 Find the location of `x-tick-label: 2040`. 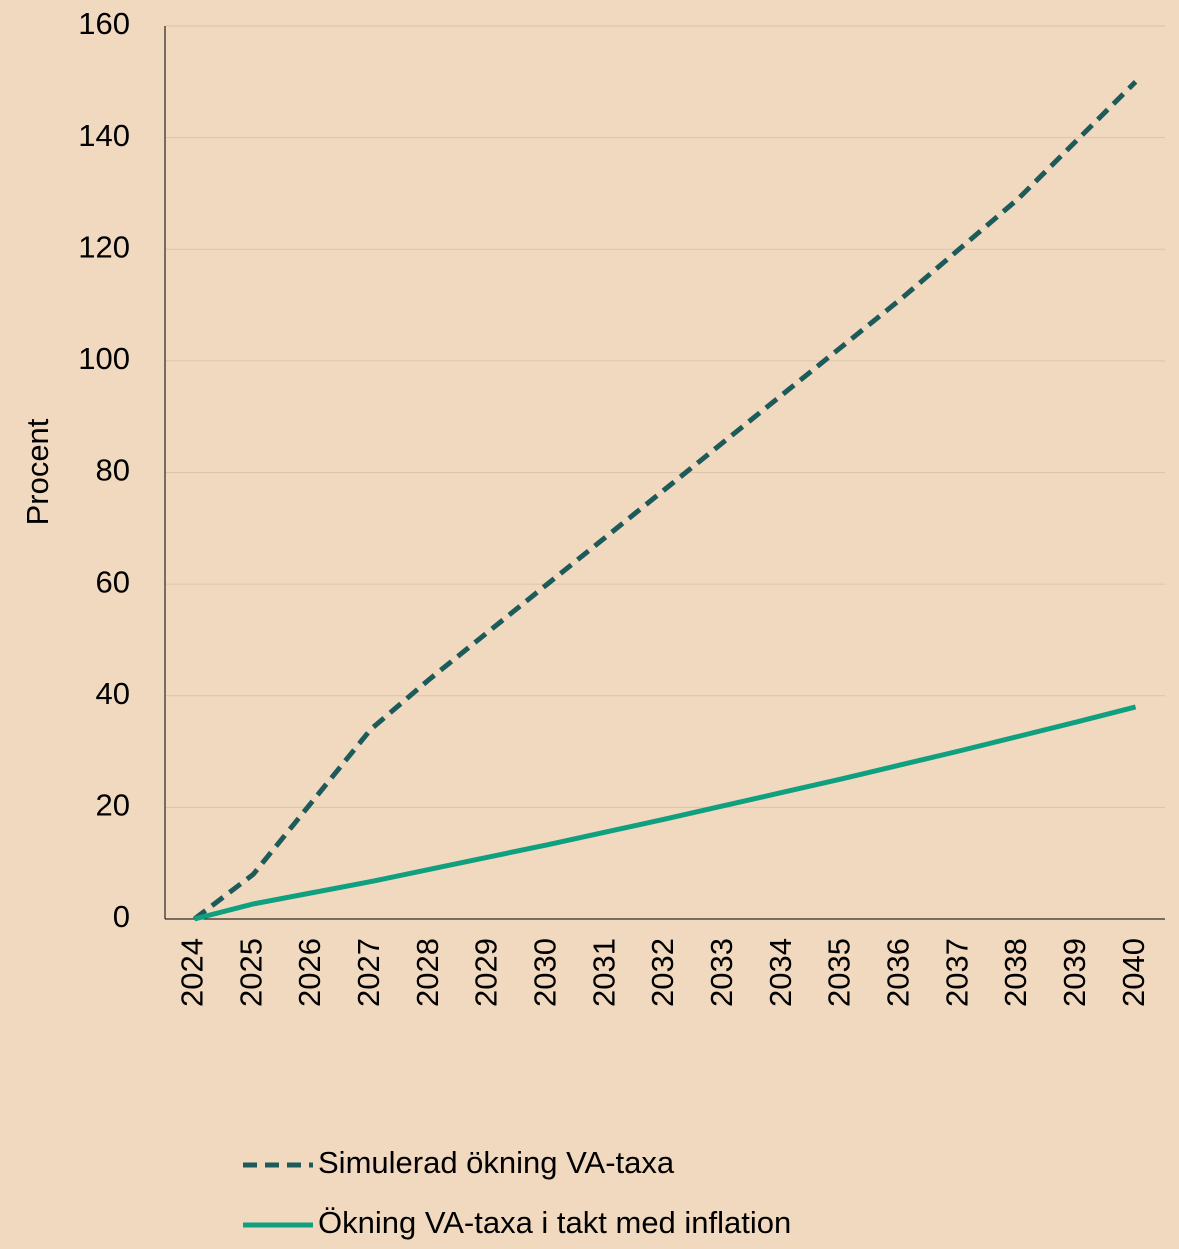

x-tick-label: 2040 is located at coordinates (1133, 972).